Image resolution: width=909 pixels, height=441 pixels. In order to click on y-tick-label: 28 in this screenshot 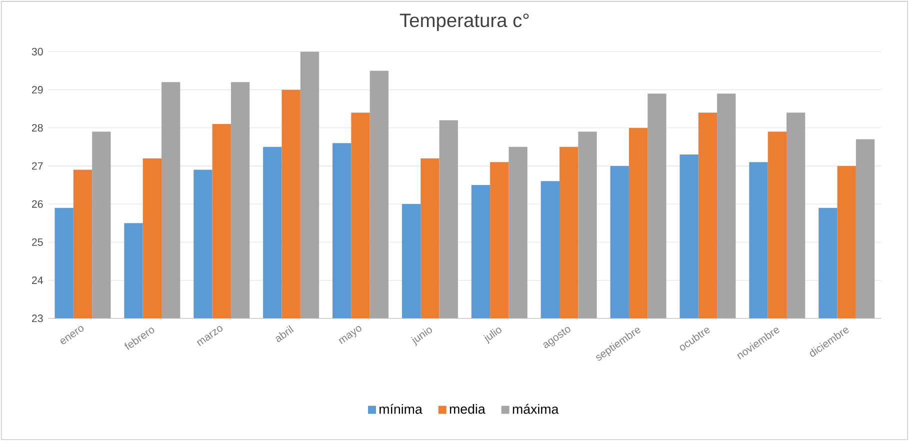, I will do `click(37, 128)`.